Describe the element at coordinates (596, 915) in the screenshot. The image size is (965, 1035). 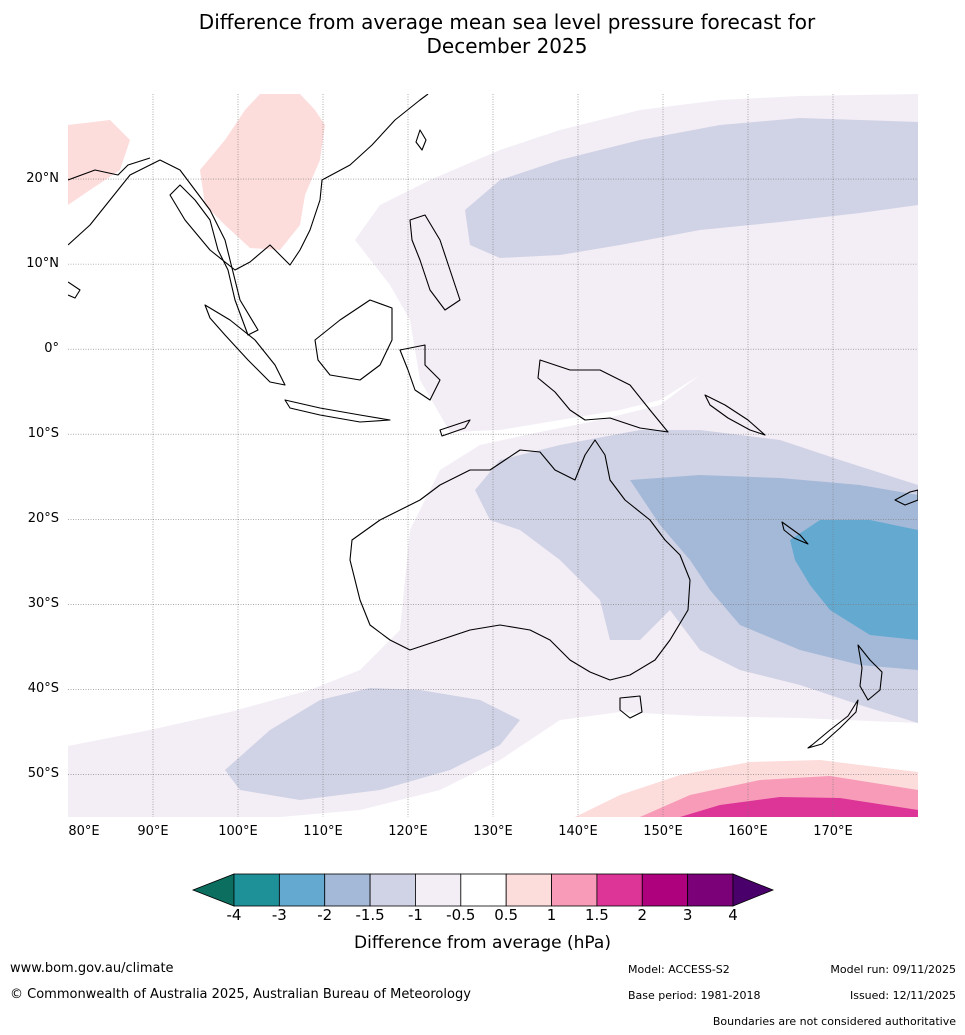
I see `colorbar-tick-label: 1.5` at that location.